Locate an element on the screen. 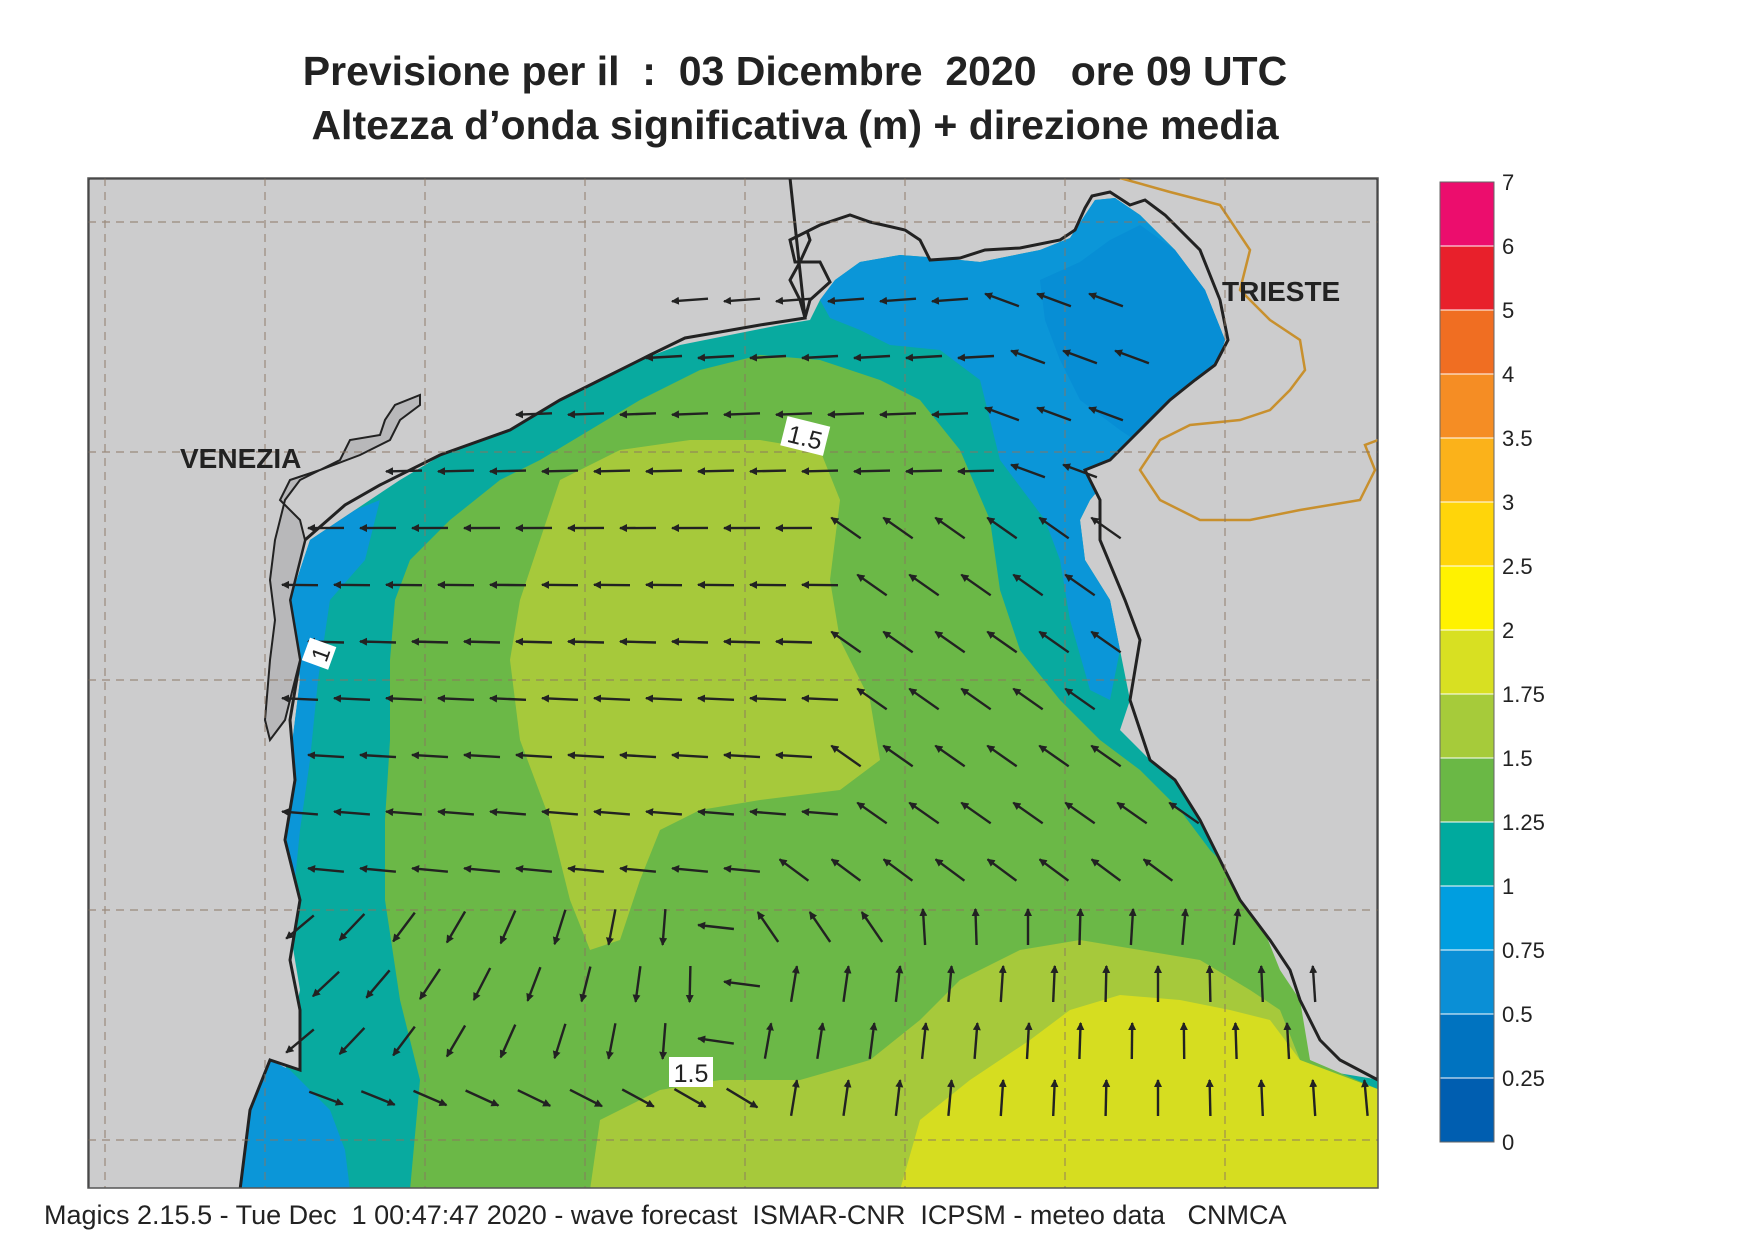 The height and width of the screenshot is (1242, 1755). legend-tick-label: 1.25 is located at coordinates (1523, 822).